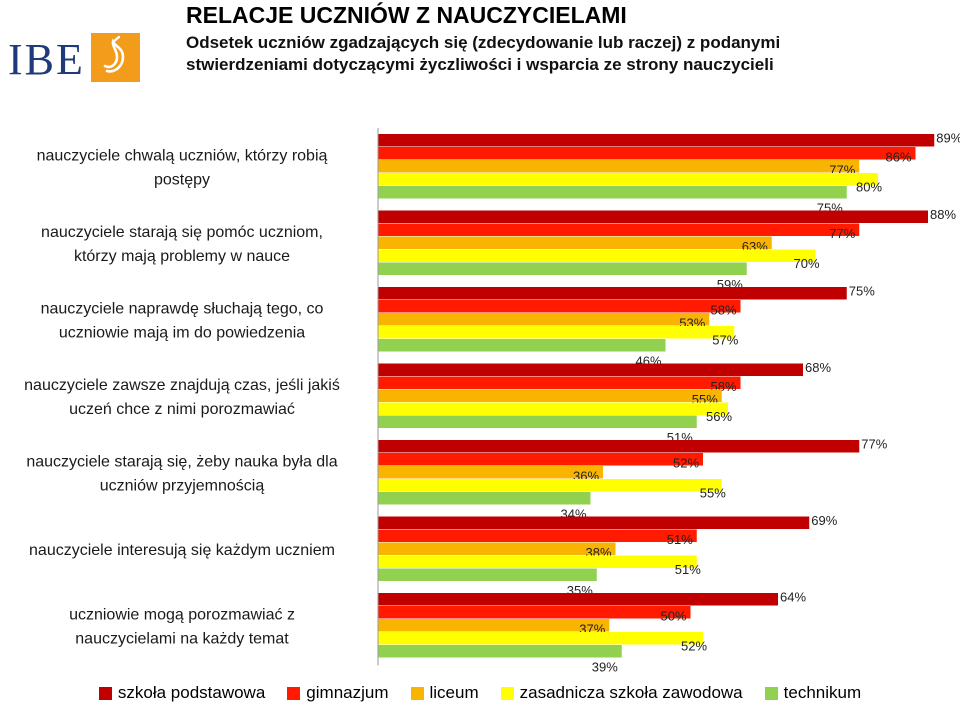 The width and height of the screenshot is (960, 707). What do you see at coordinates (824, 520) in the screenshot?
I see `data-label: 69%` at bounding box center [824, 520].